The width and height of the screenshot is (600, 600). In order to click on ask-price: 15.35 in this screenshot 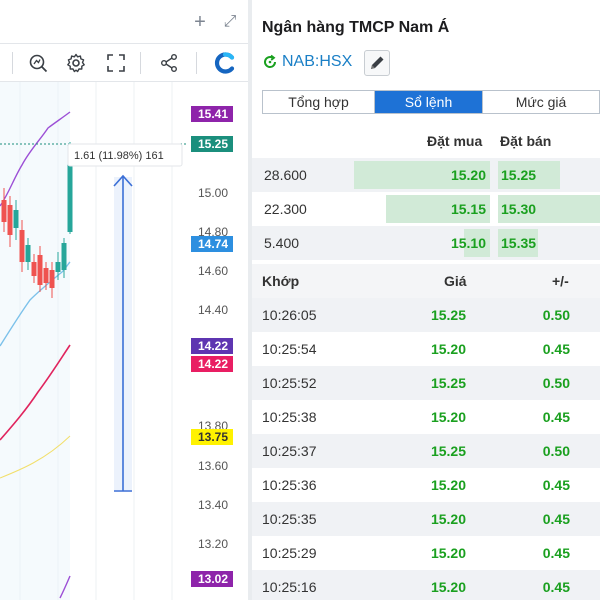, I will do `click(519, 243)`.